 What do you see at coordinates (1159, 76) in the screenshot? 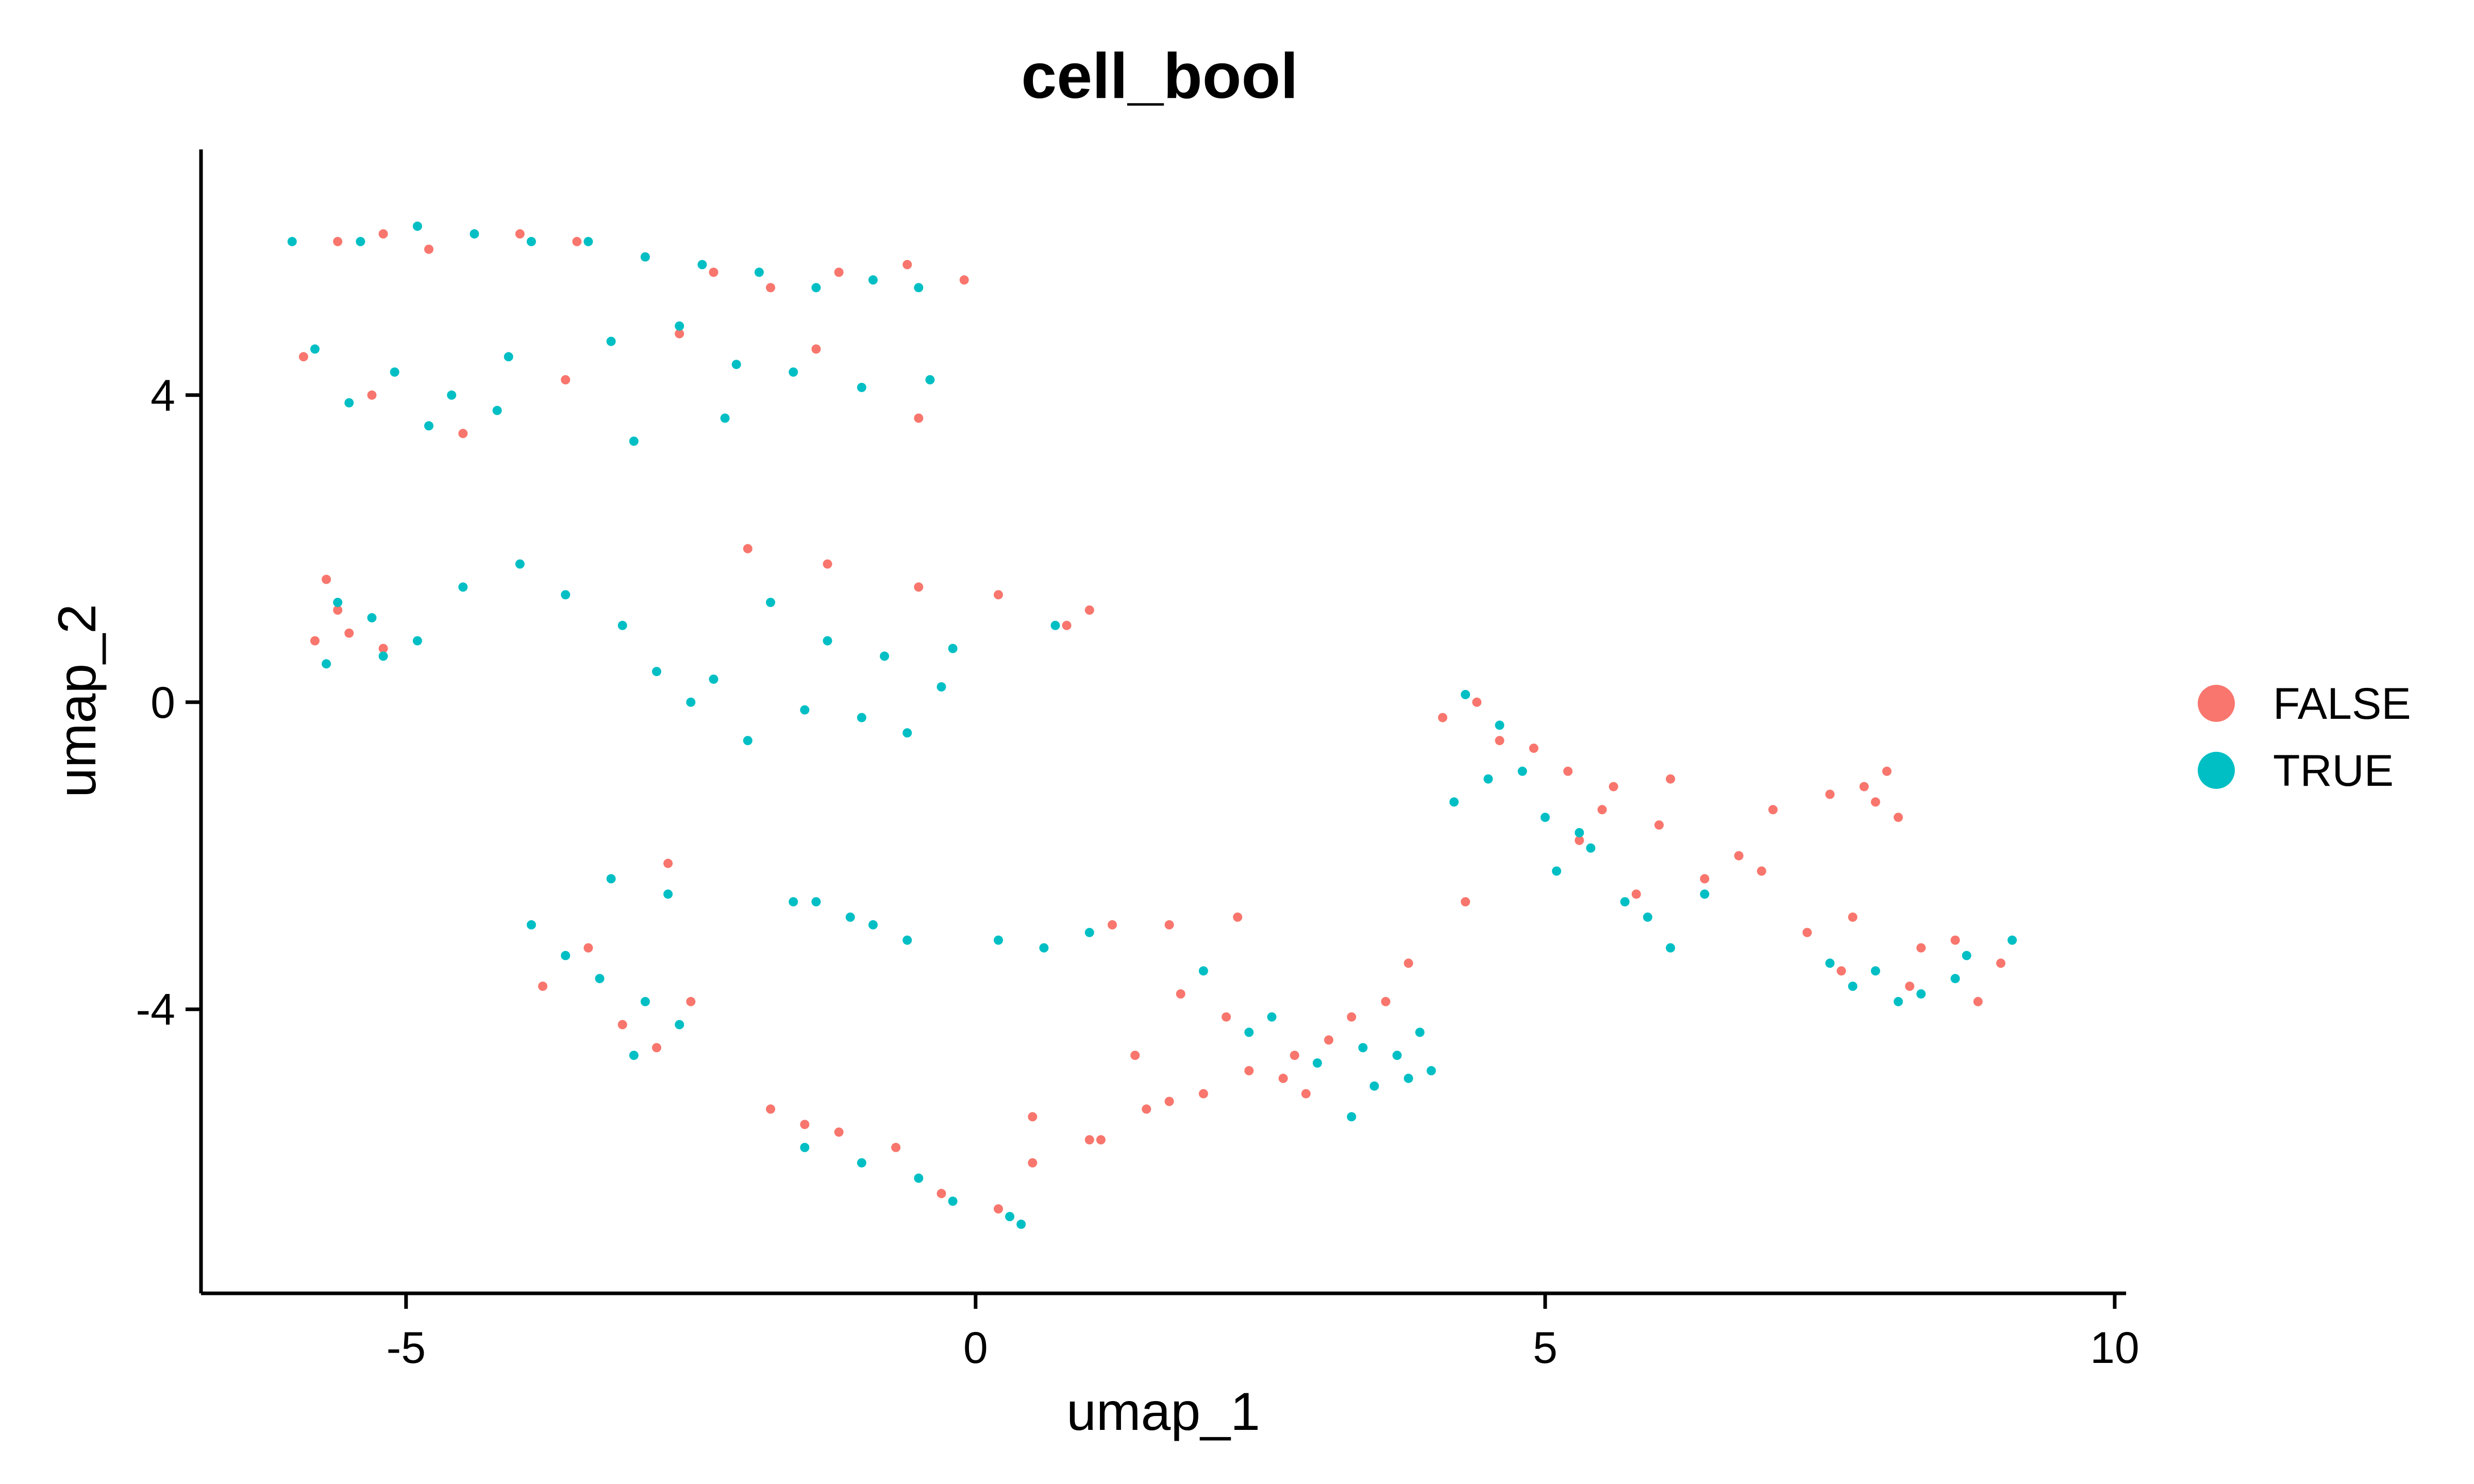
I see `chart-title: cell_bool` at bounding box center [1159, 76].